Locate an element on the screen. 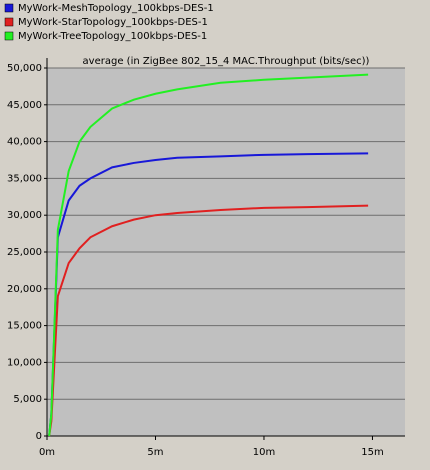  legend-label: MyWork-StarTopology_100kbps-DES-1 is located at coordinates (113, 22).